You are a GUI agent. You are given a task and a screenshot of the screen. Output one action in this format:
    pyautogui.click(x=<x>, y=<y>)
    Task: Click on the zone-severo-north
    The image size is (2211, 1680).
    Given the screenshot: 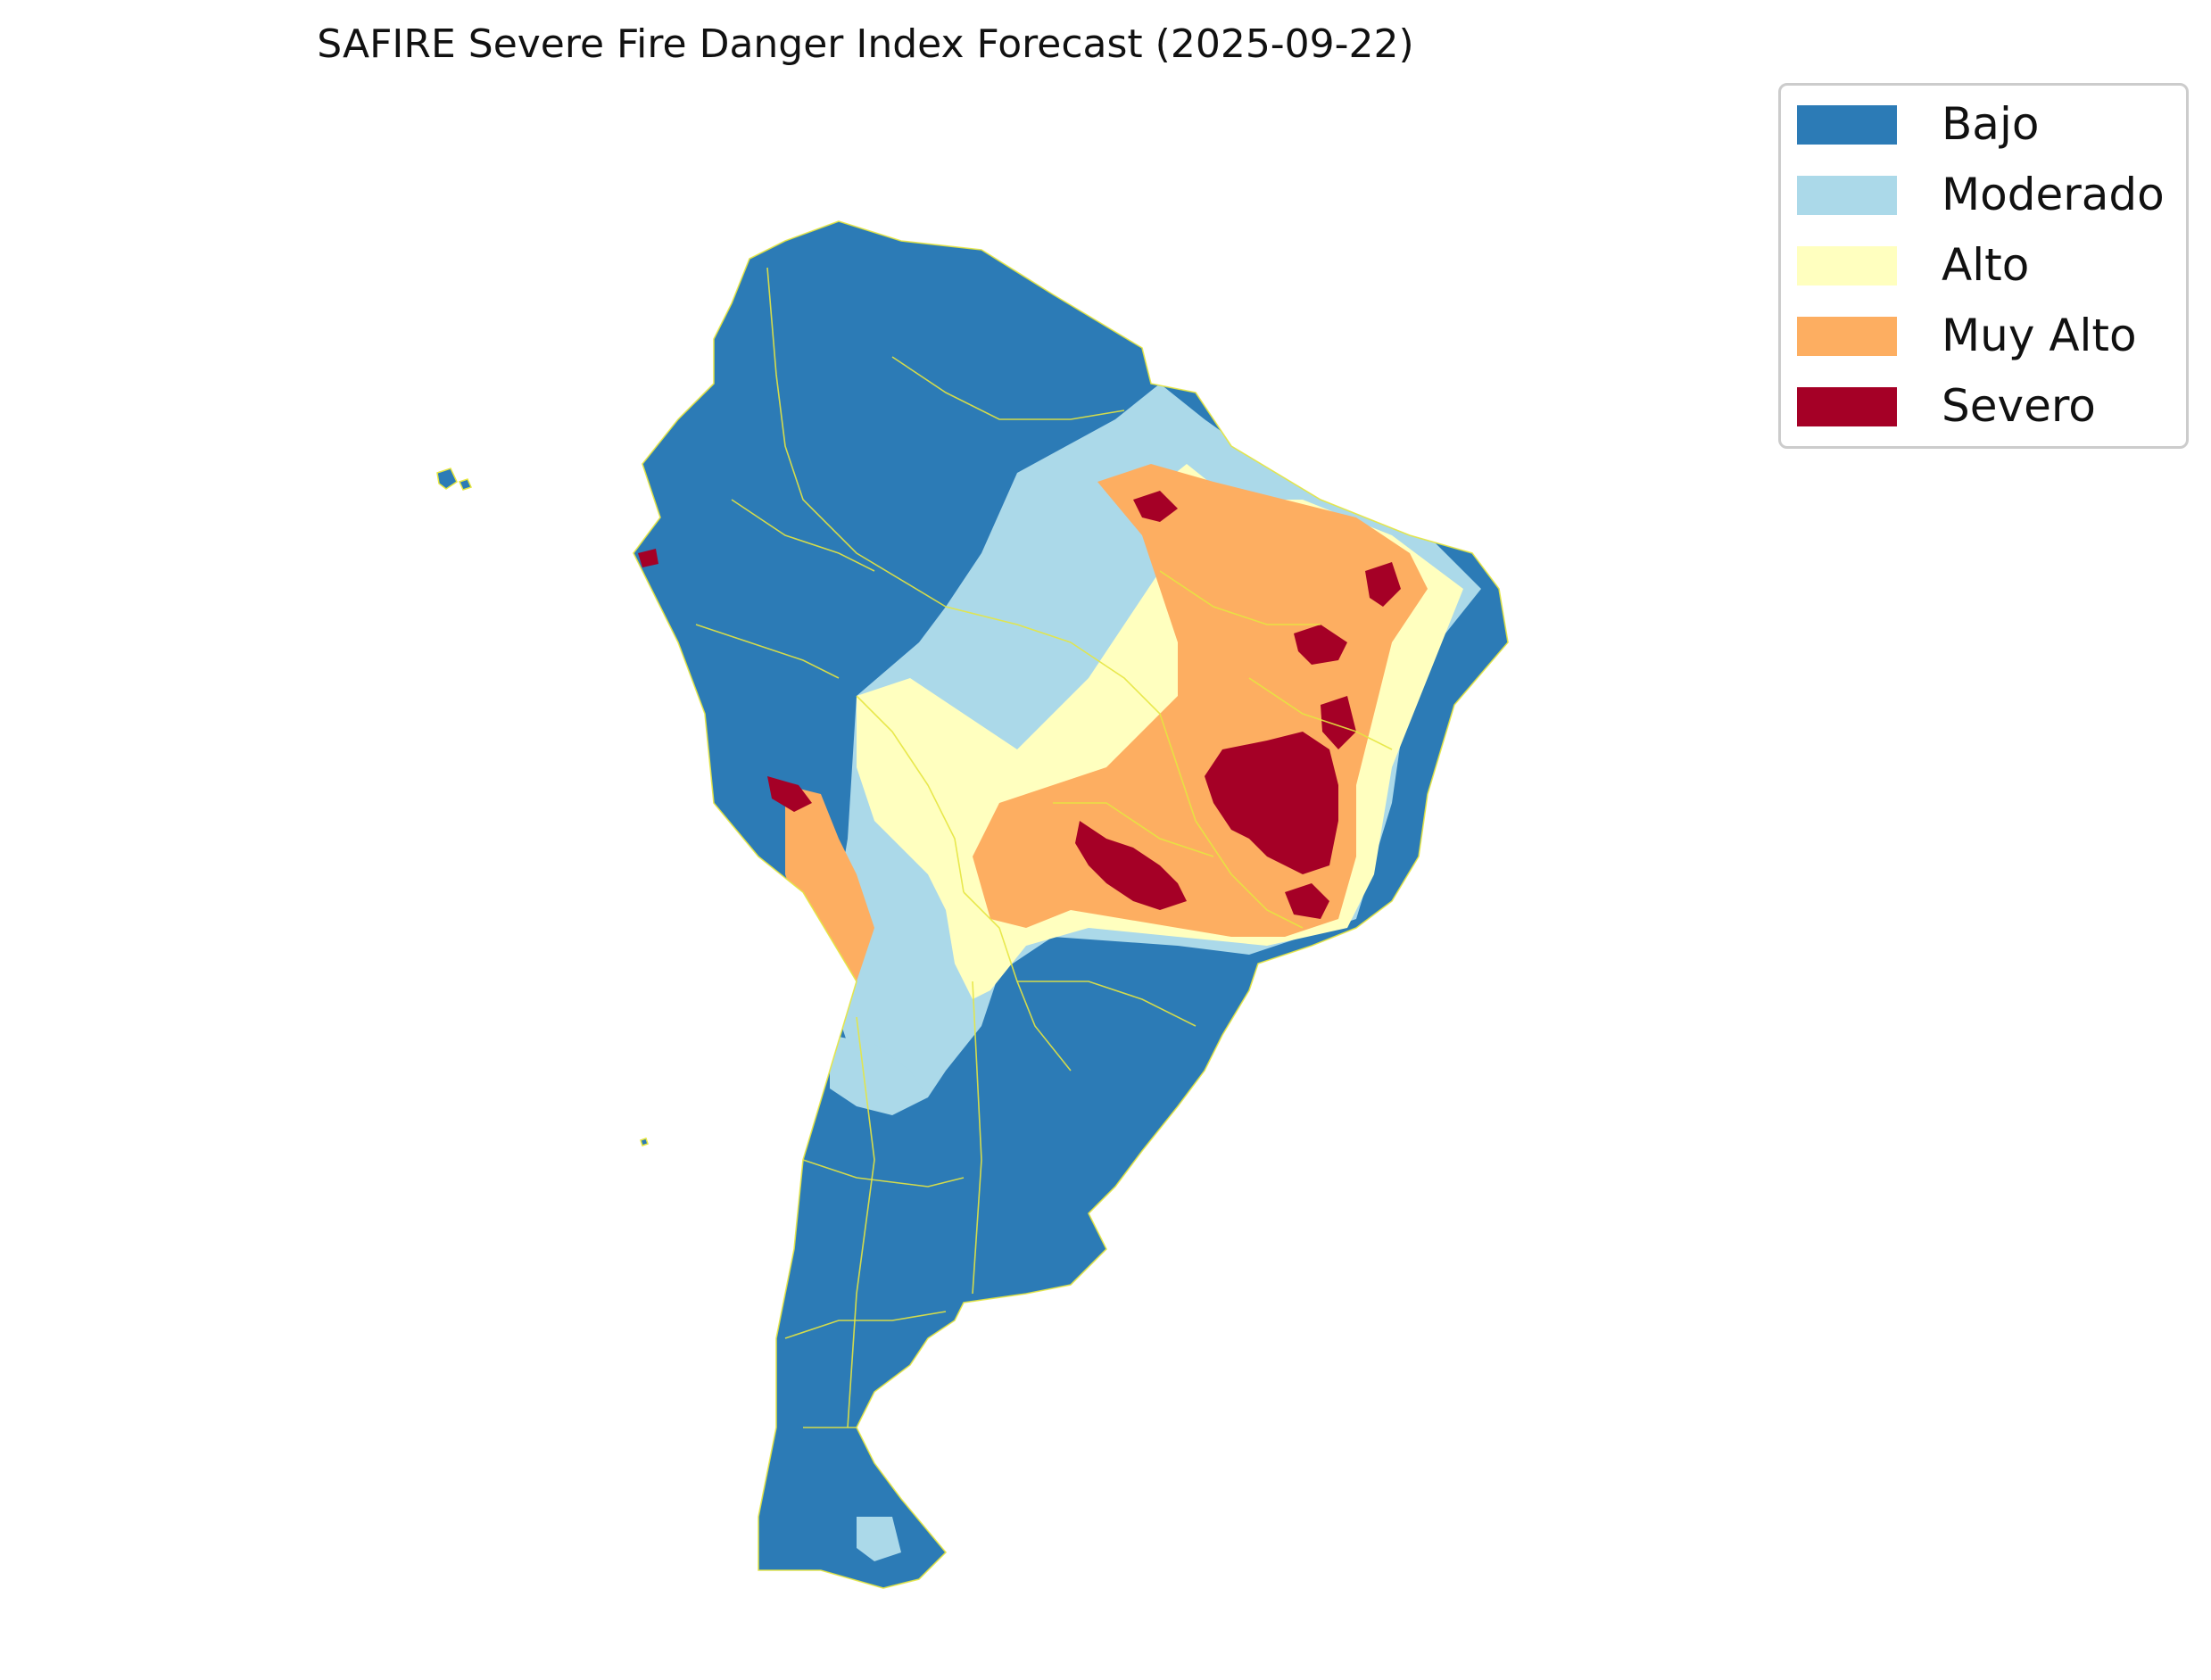 What is the action you would take?
    pyautogui.click(x=1155, y=506)
    